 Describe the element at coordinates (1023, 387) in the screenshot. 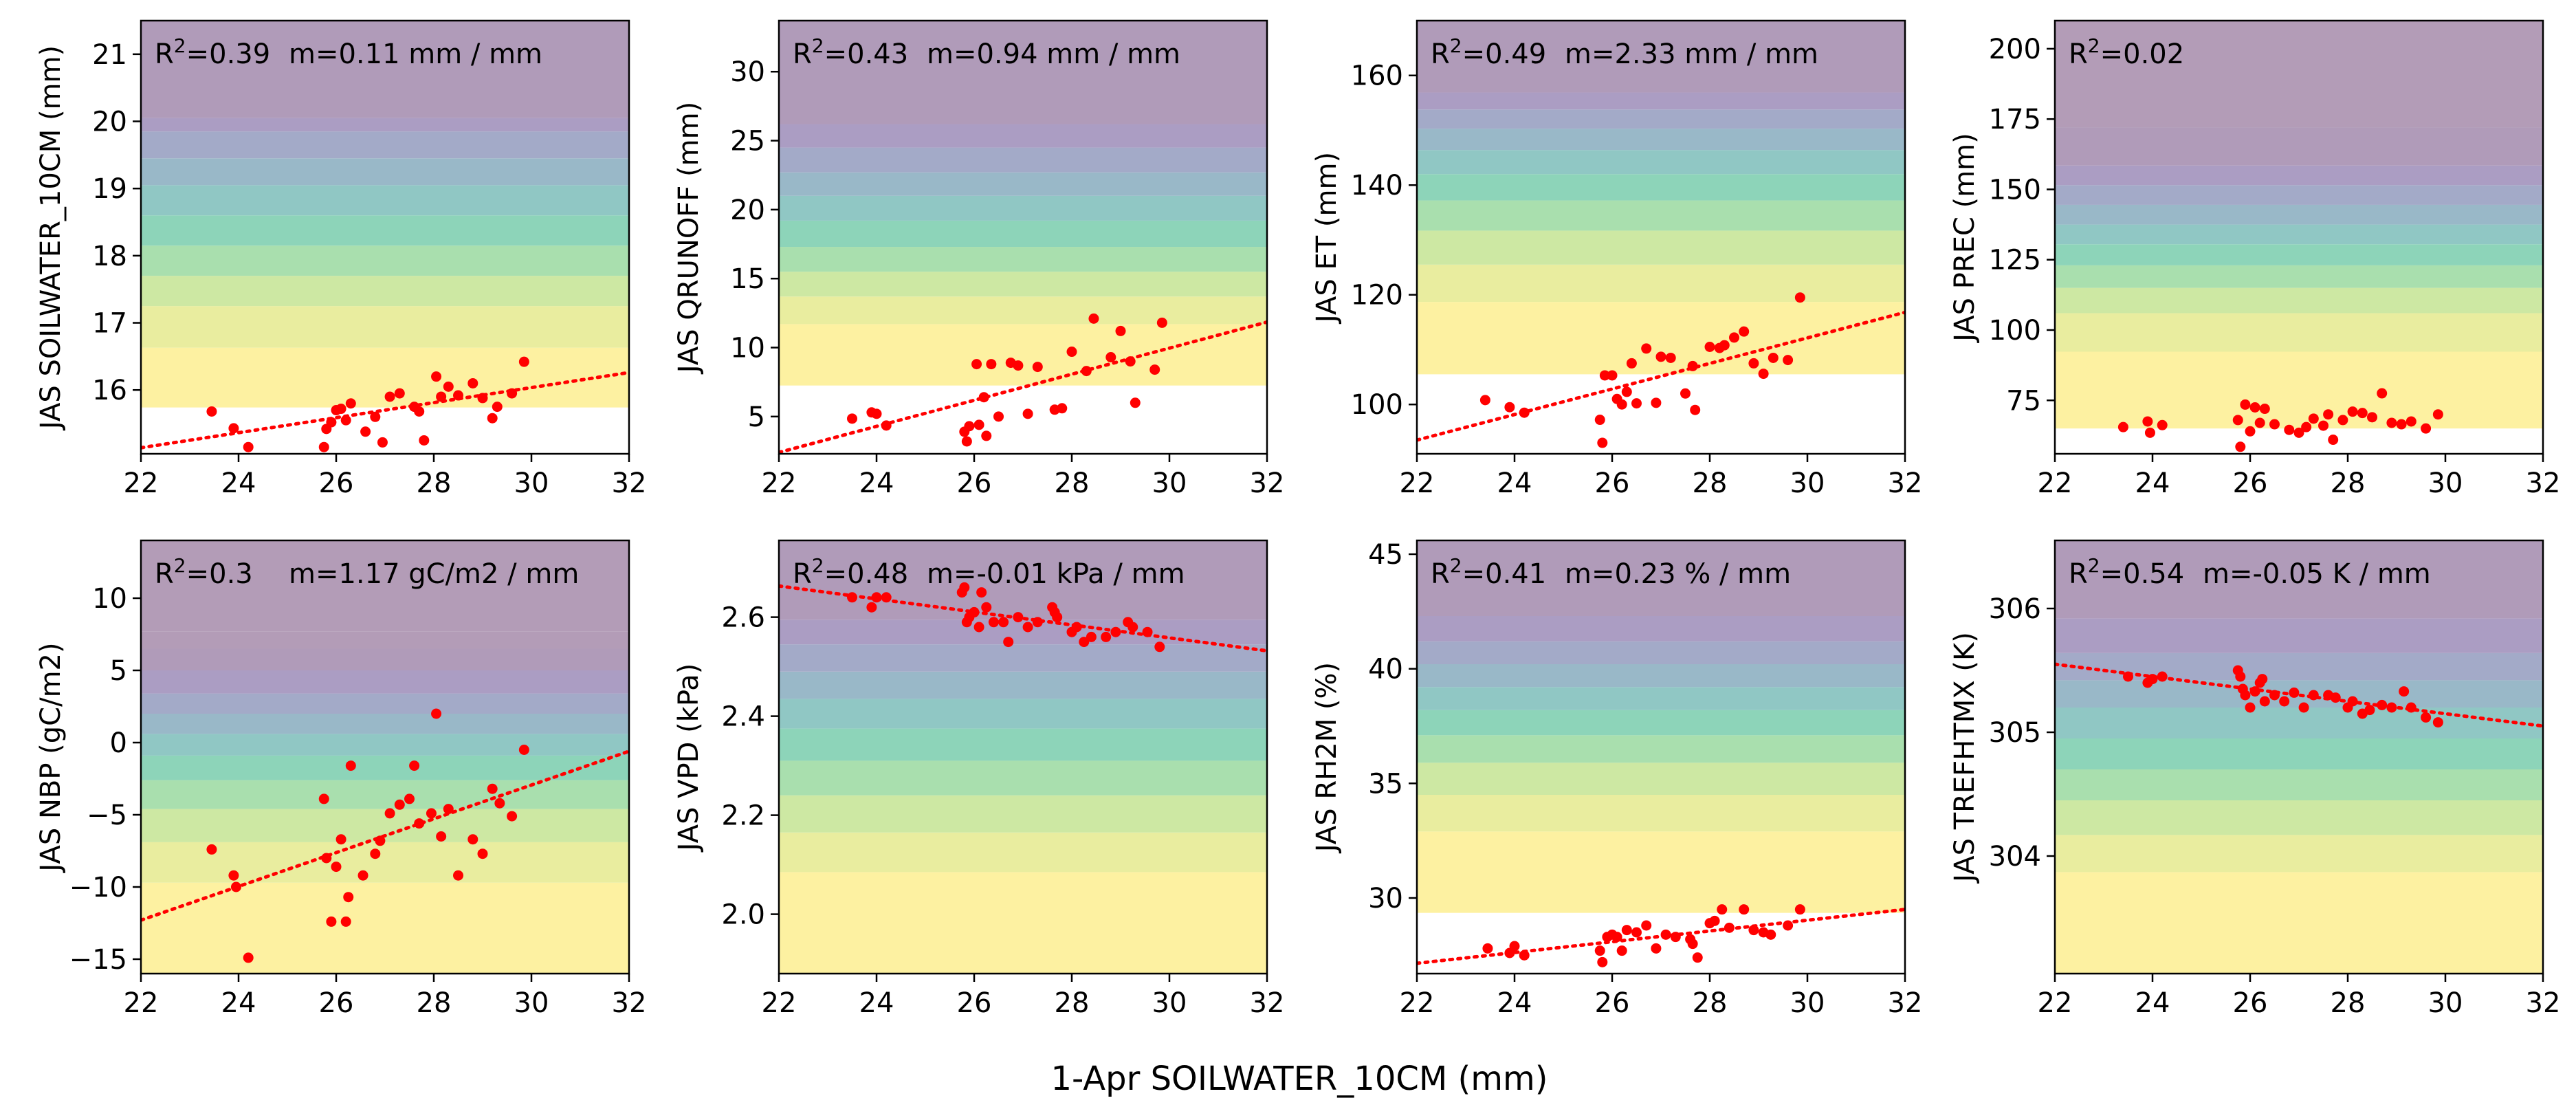

I see `trend-line` at that location.